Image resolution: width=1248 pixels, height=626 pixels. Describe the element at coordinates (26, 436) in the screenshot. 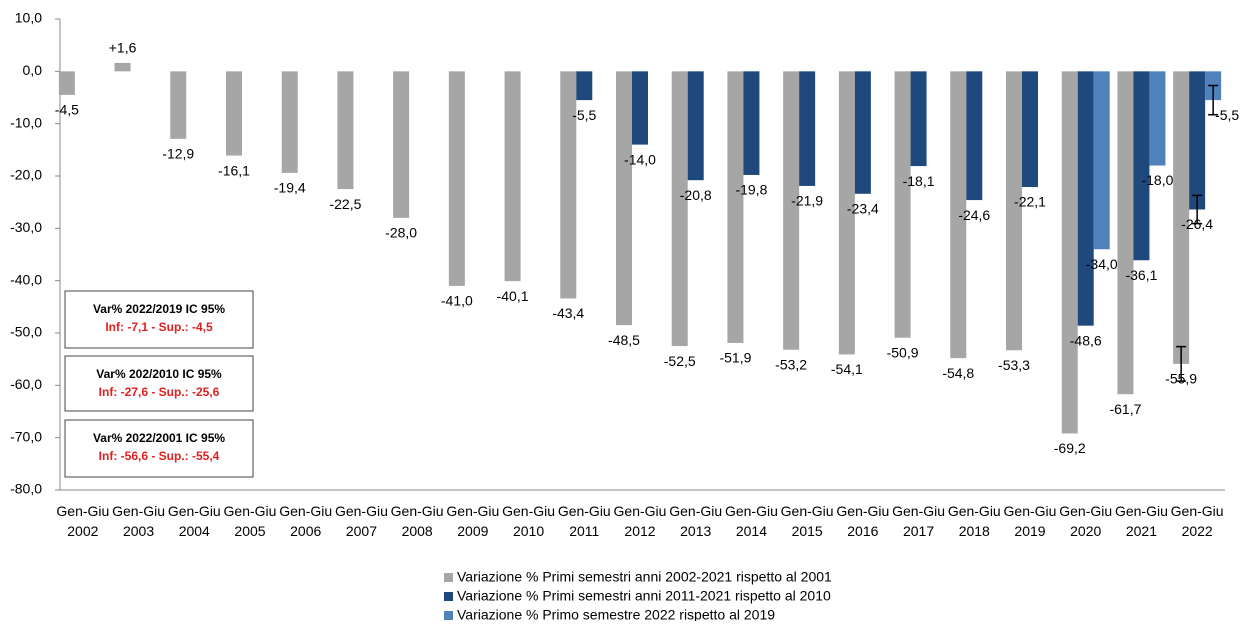

I see `y-tick-label: -70,0` at that location.